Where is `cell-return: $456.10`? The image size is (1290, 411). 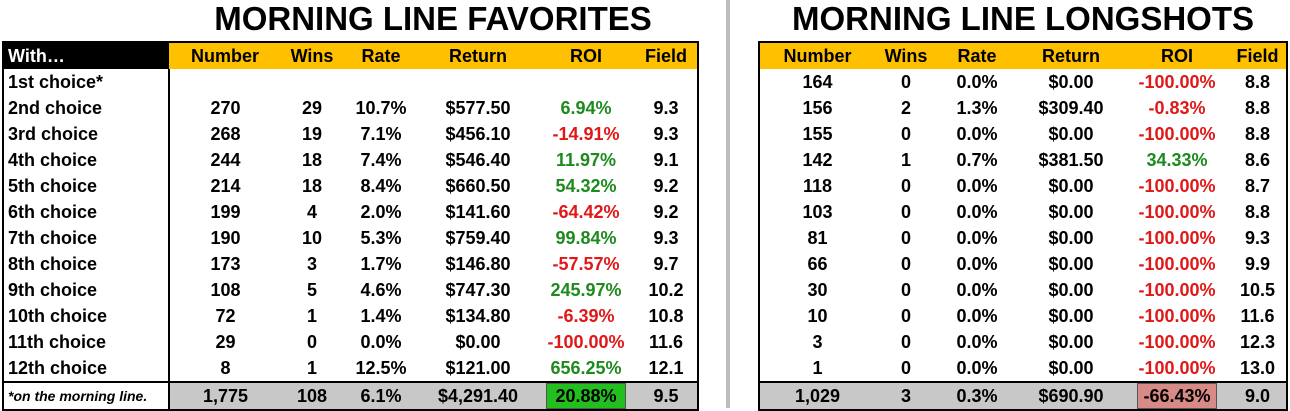 cell-return: $456.10 is located at coordinates (478, 134).